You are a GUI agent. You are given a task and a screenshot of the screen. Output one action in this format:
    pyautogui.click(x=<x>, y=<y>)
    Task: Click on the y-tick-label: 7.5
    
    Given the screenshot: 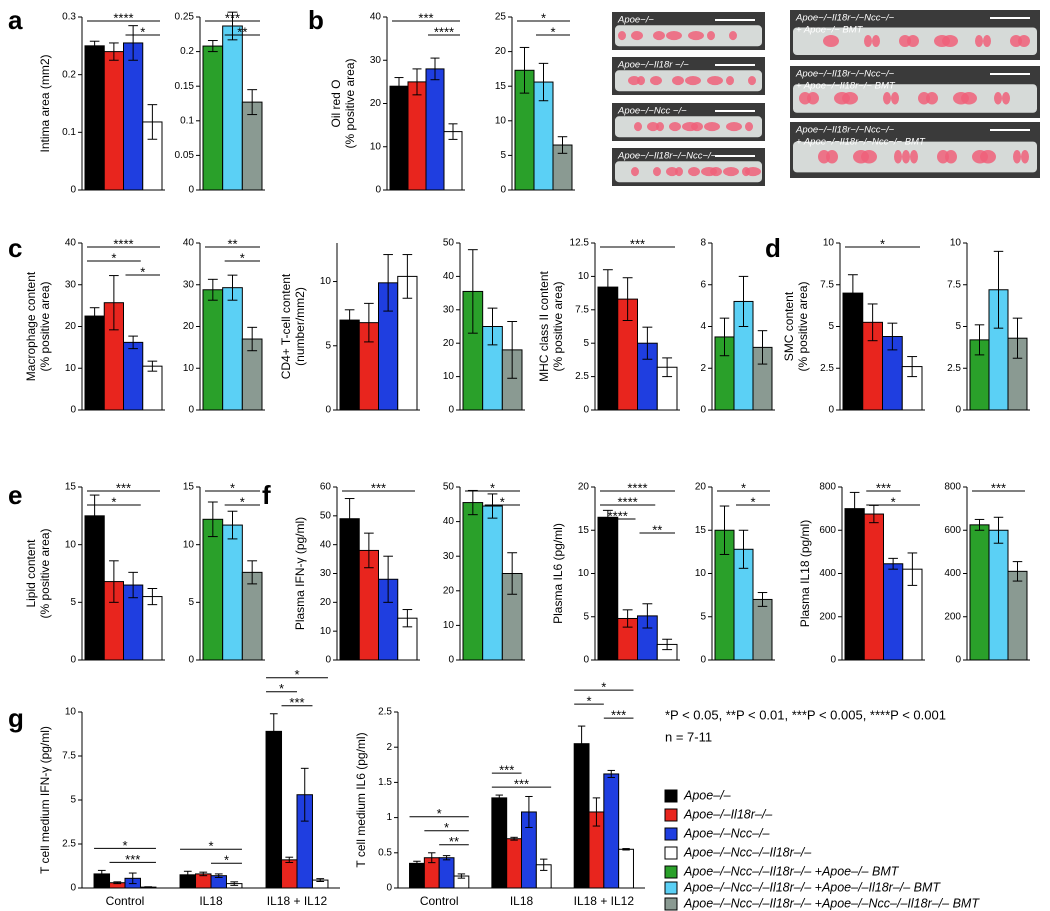 What is the action you would take?
    pyautogui.click(x=582, y=309)
    